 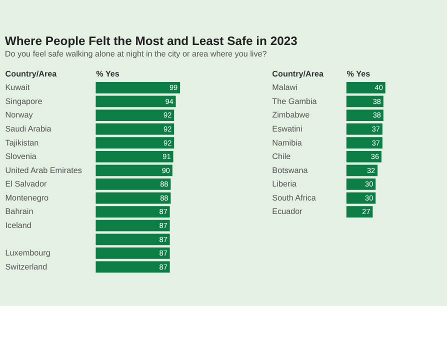 What do you see at coordinates (27, 253) in the screenshot?
I see `y-tick-label: Luxembourg` at bounding box center [27, 253].